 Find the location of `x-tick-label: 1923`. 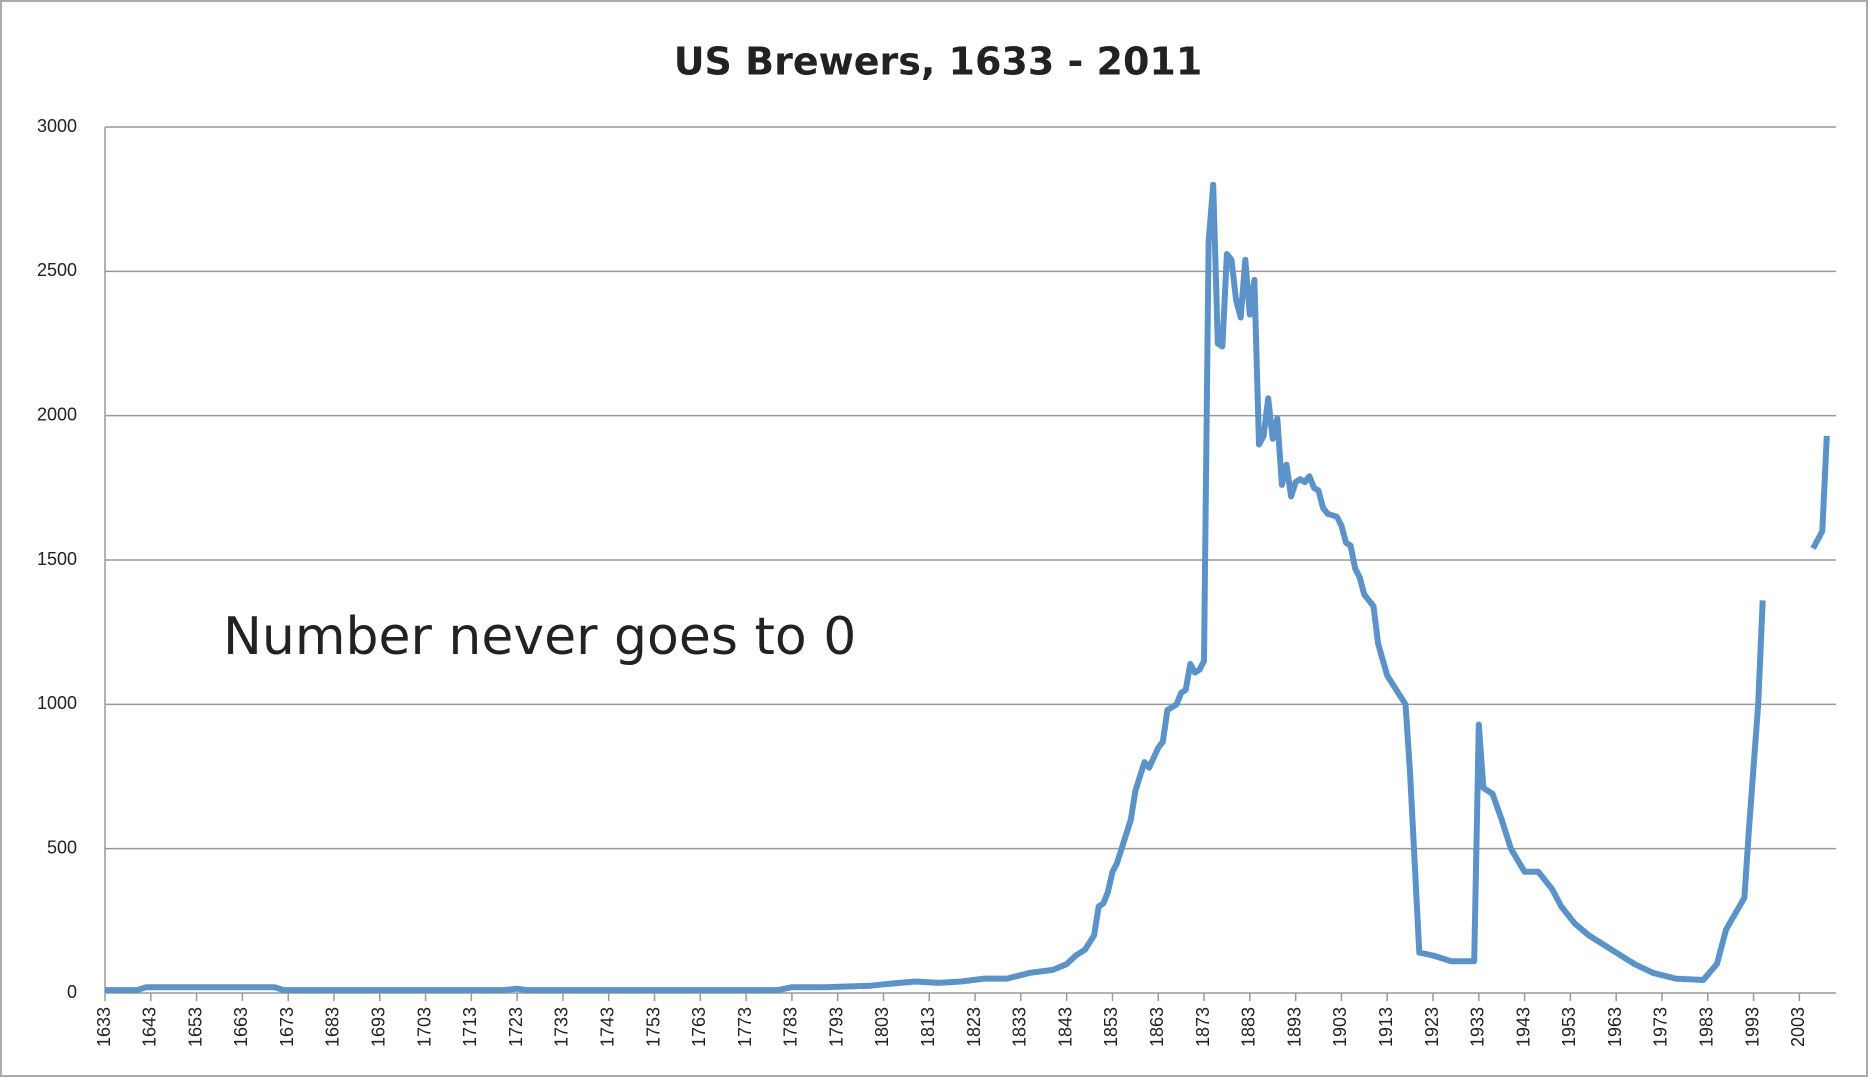

x-tick-label: 1923 is located at coordinates (1432, 1027).